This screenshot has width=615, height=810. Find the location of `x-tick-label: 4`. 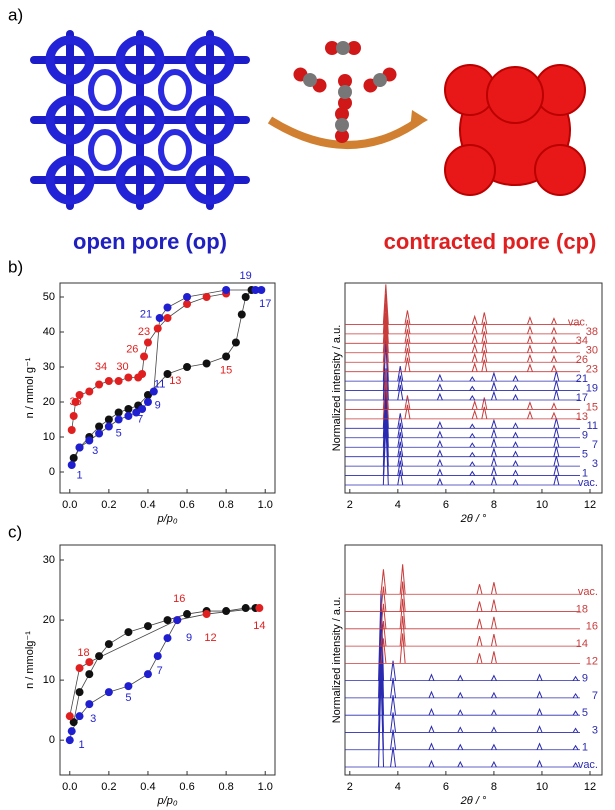

x-tick-label: 4 is located at coordinates (398, 787).